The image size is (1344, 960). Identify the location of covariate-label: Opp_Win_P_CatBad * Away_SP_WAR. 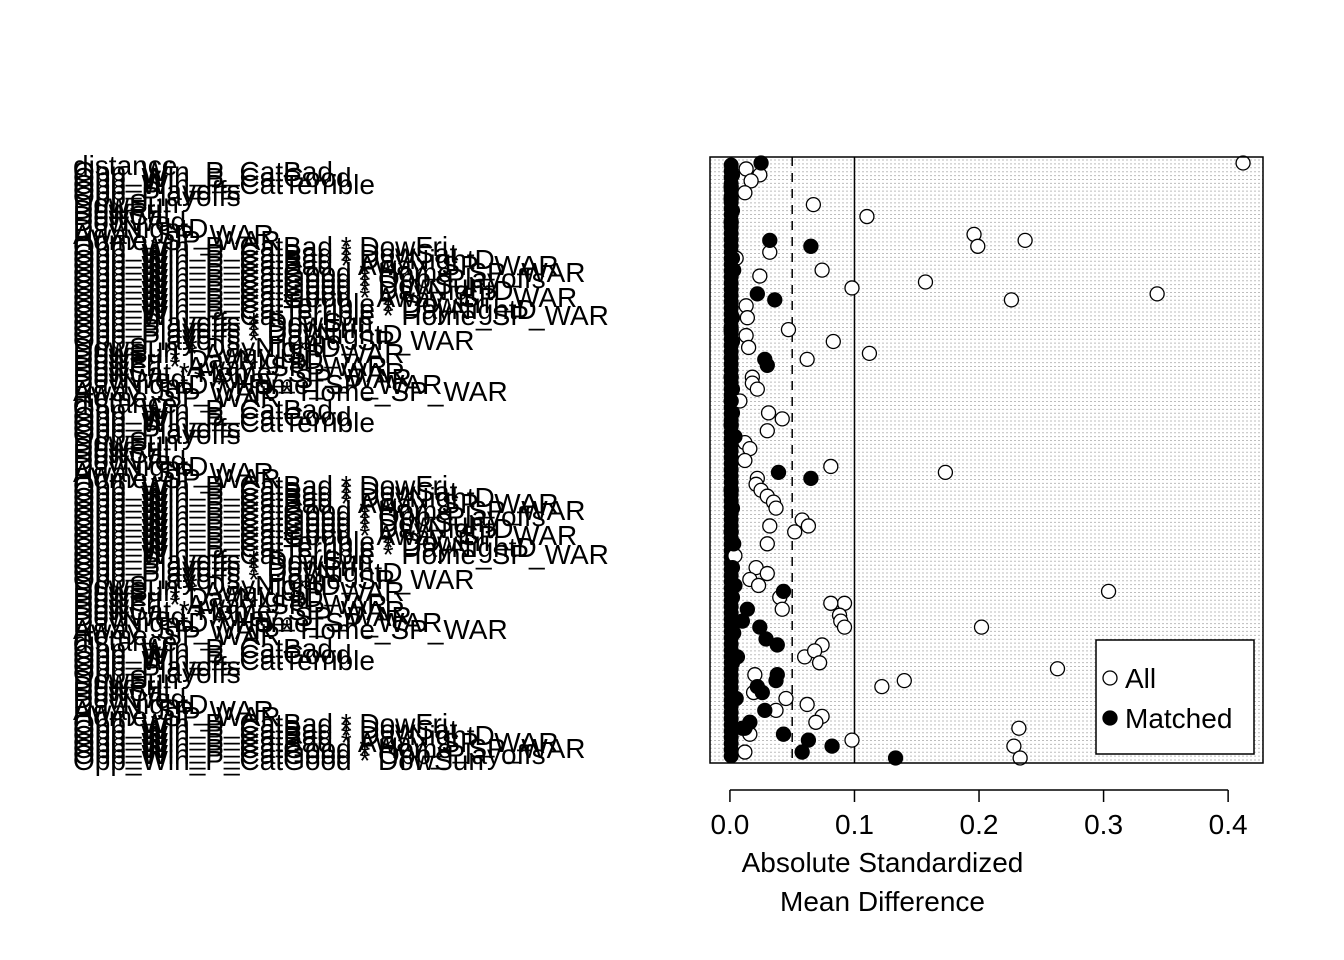
(316, 503).